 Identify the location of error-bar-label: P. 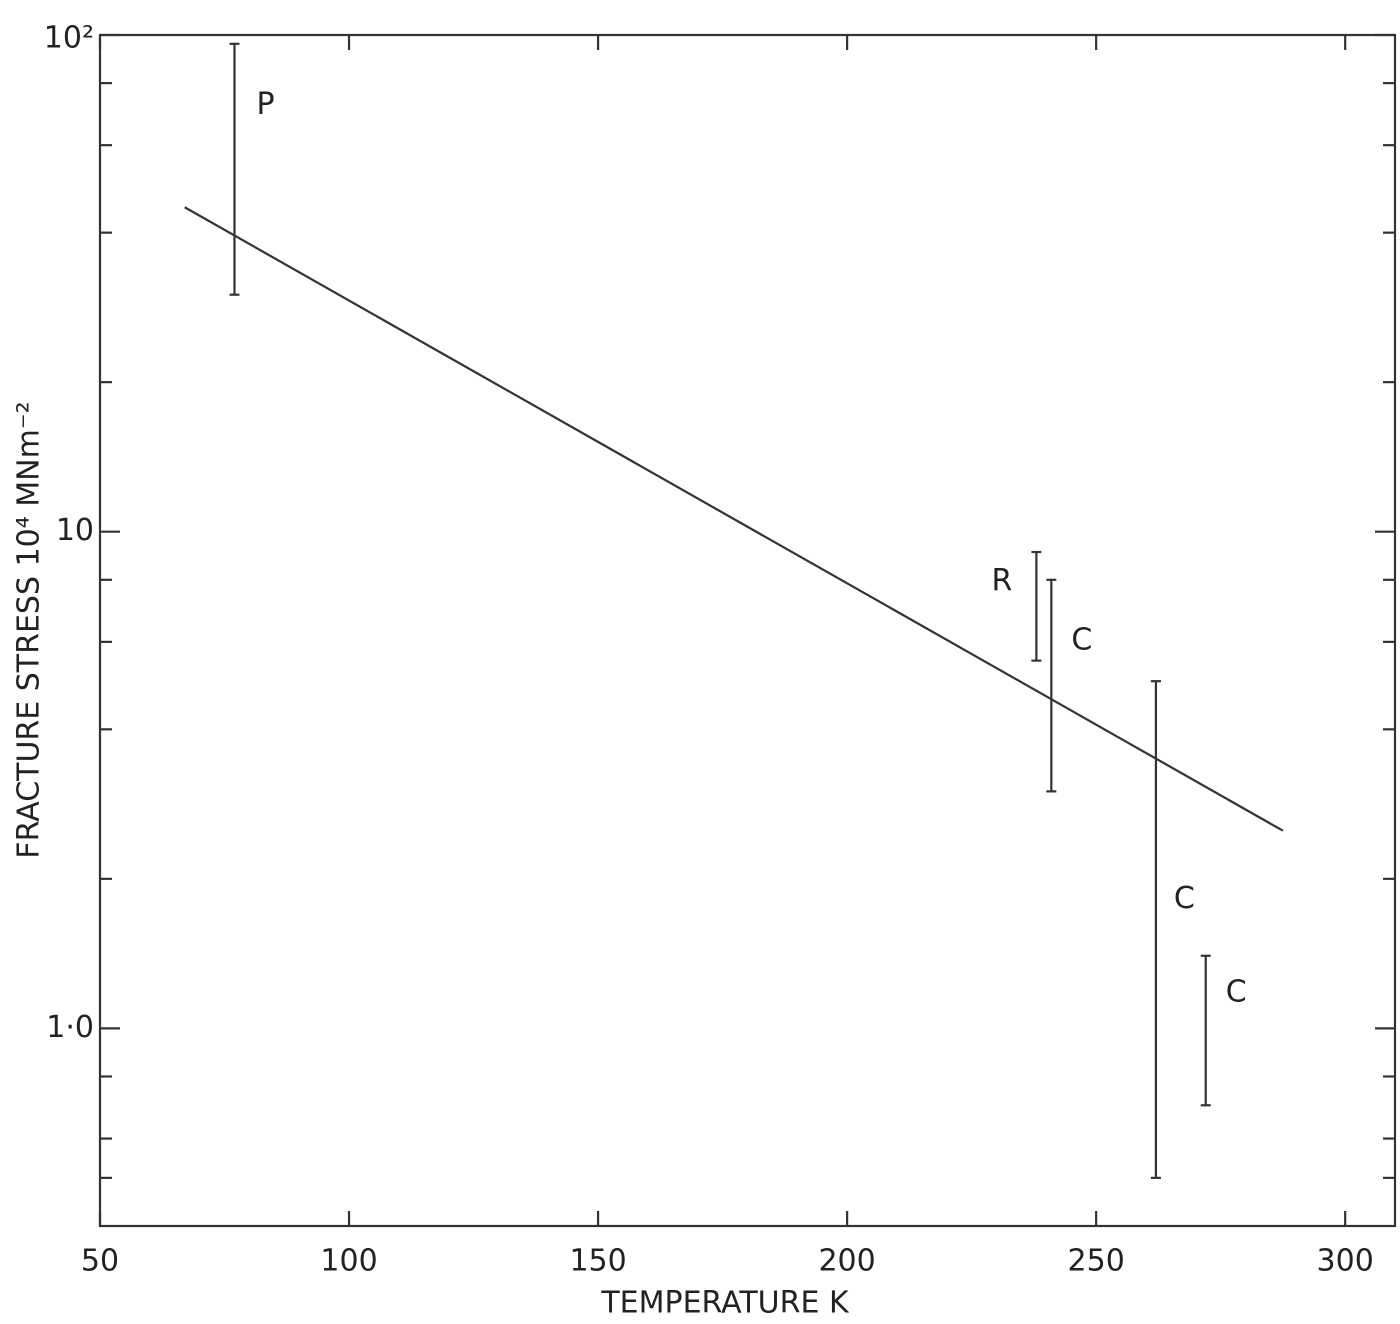
(265, 104).